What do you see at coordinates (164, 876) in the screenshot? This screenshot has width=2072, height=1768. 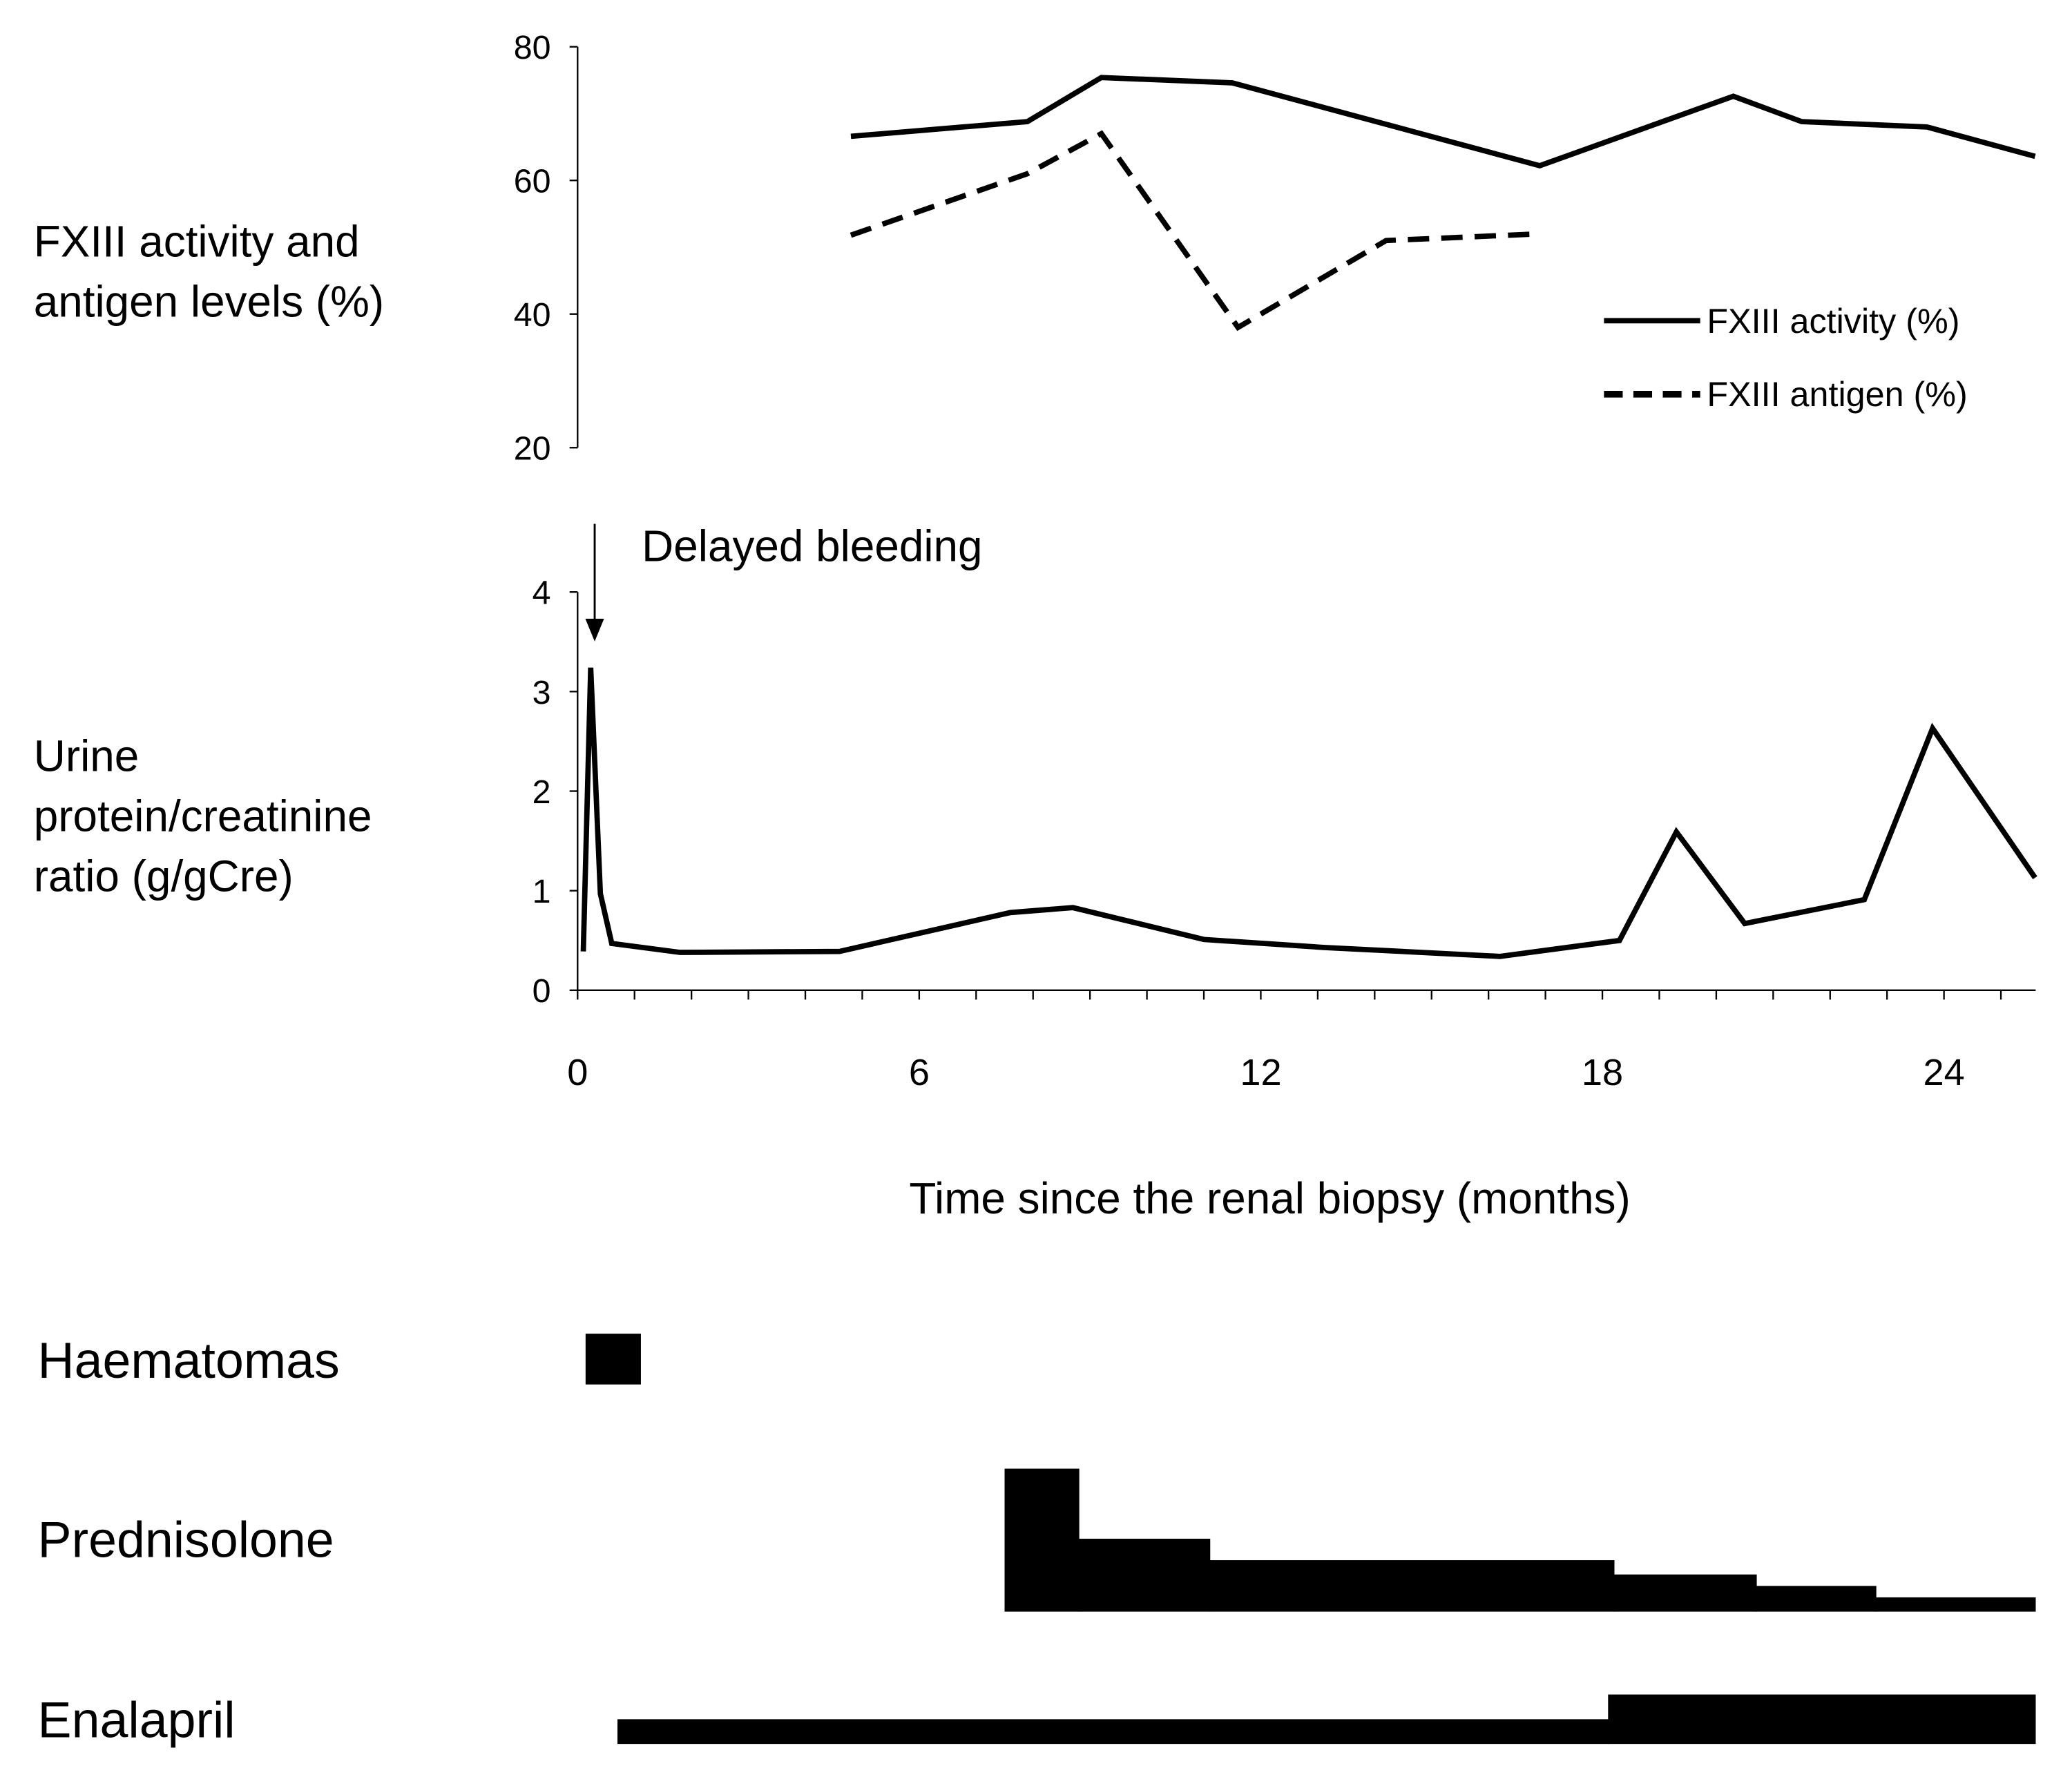 I see `mid-ylabel-line3: ratio (g/gCre)` at bounding box center [164, 876].